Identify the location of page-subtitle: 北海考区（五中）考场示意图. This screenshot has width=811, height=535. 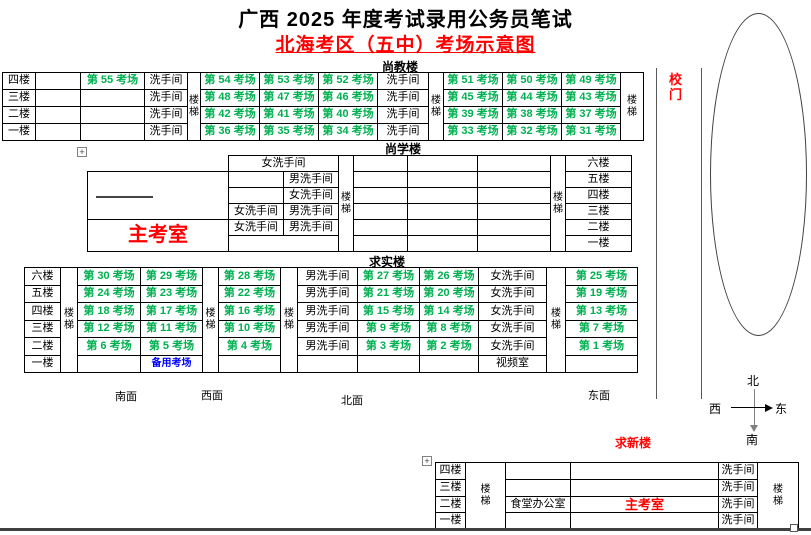
(405, 45).